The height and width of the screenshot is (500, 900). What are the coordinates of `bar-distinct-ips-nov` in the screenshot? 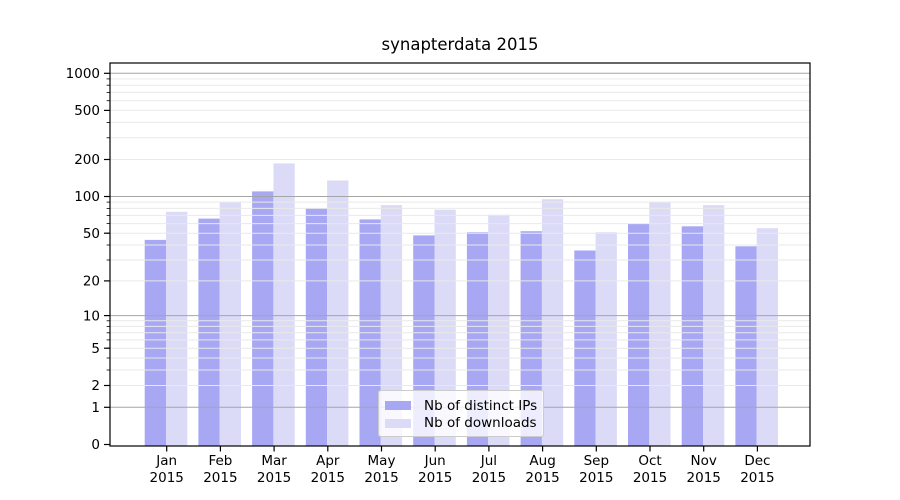 It's located at (692, 336).